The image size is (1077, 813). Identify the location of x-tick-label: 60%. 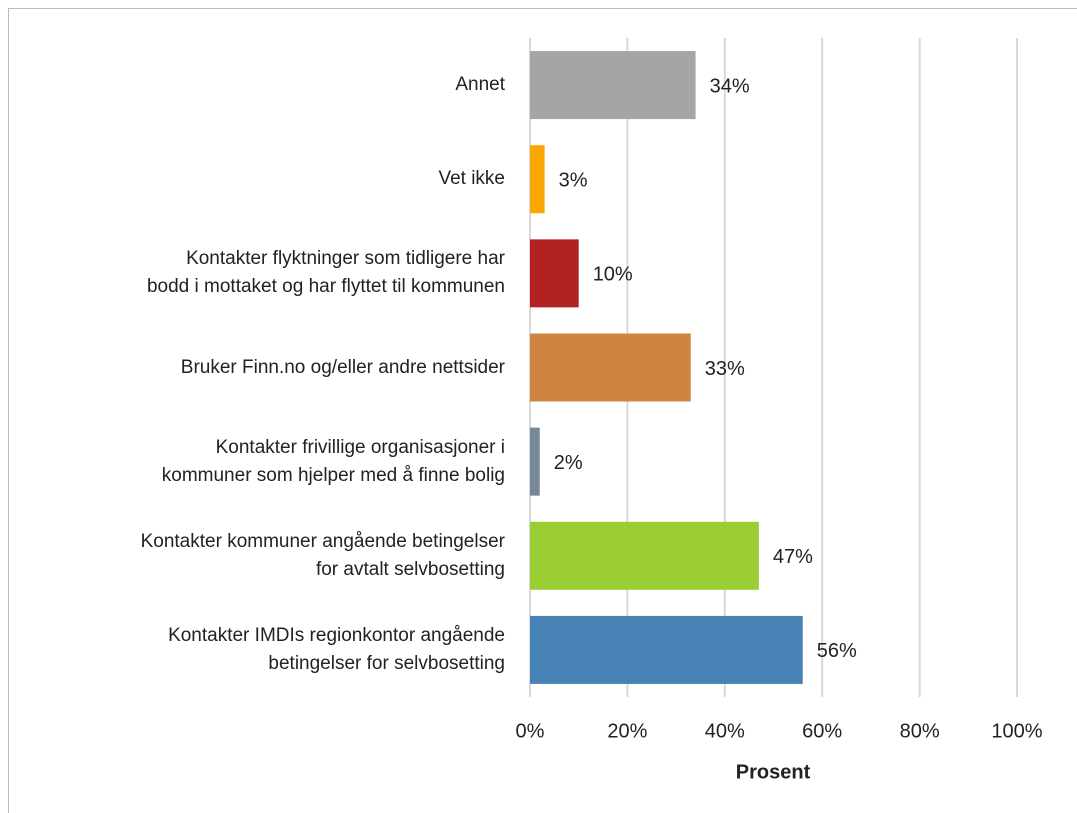
(822, 731).